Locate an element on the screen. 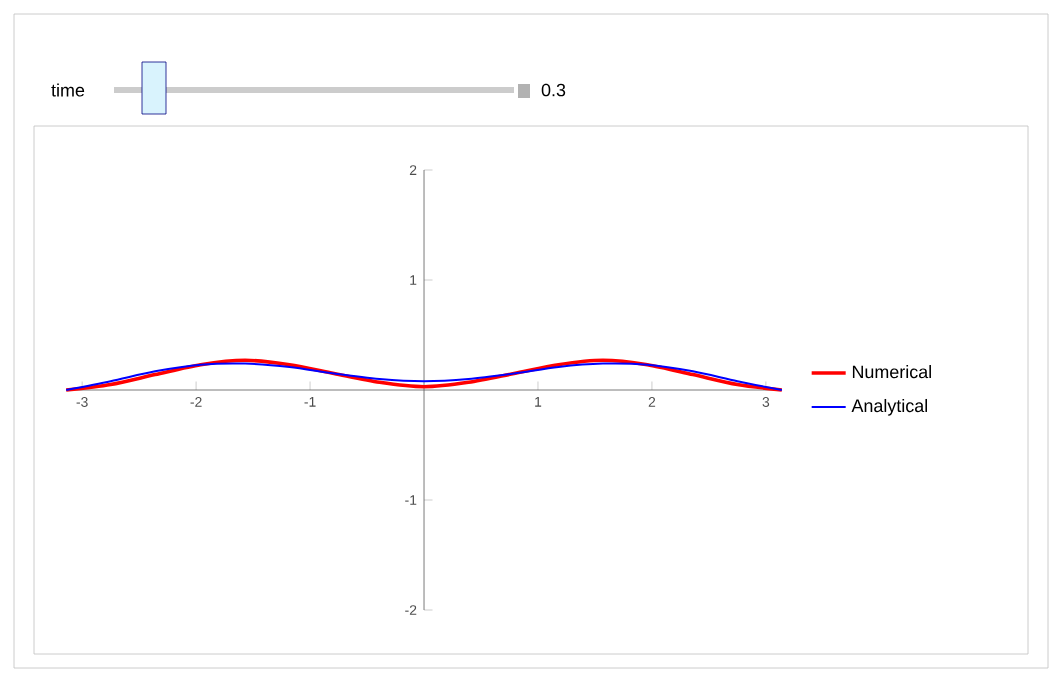  text: 0.3 is located at coordinates (553, 90).